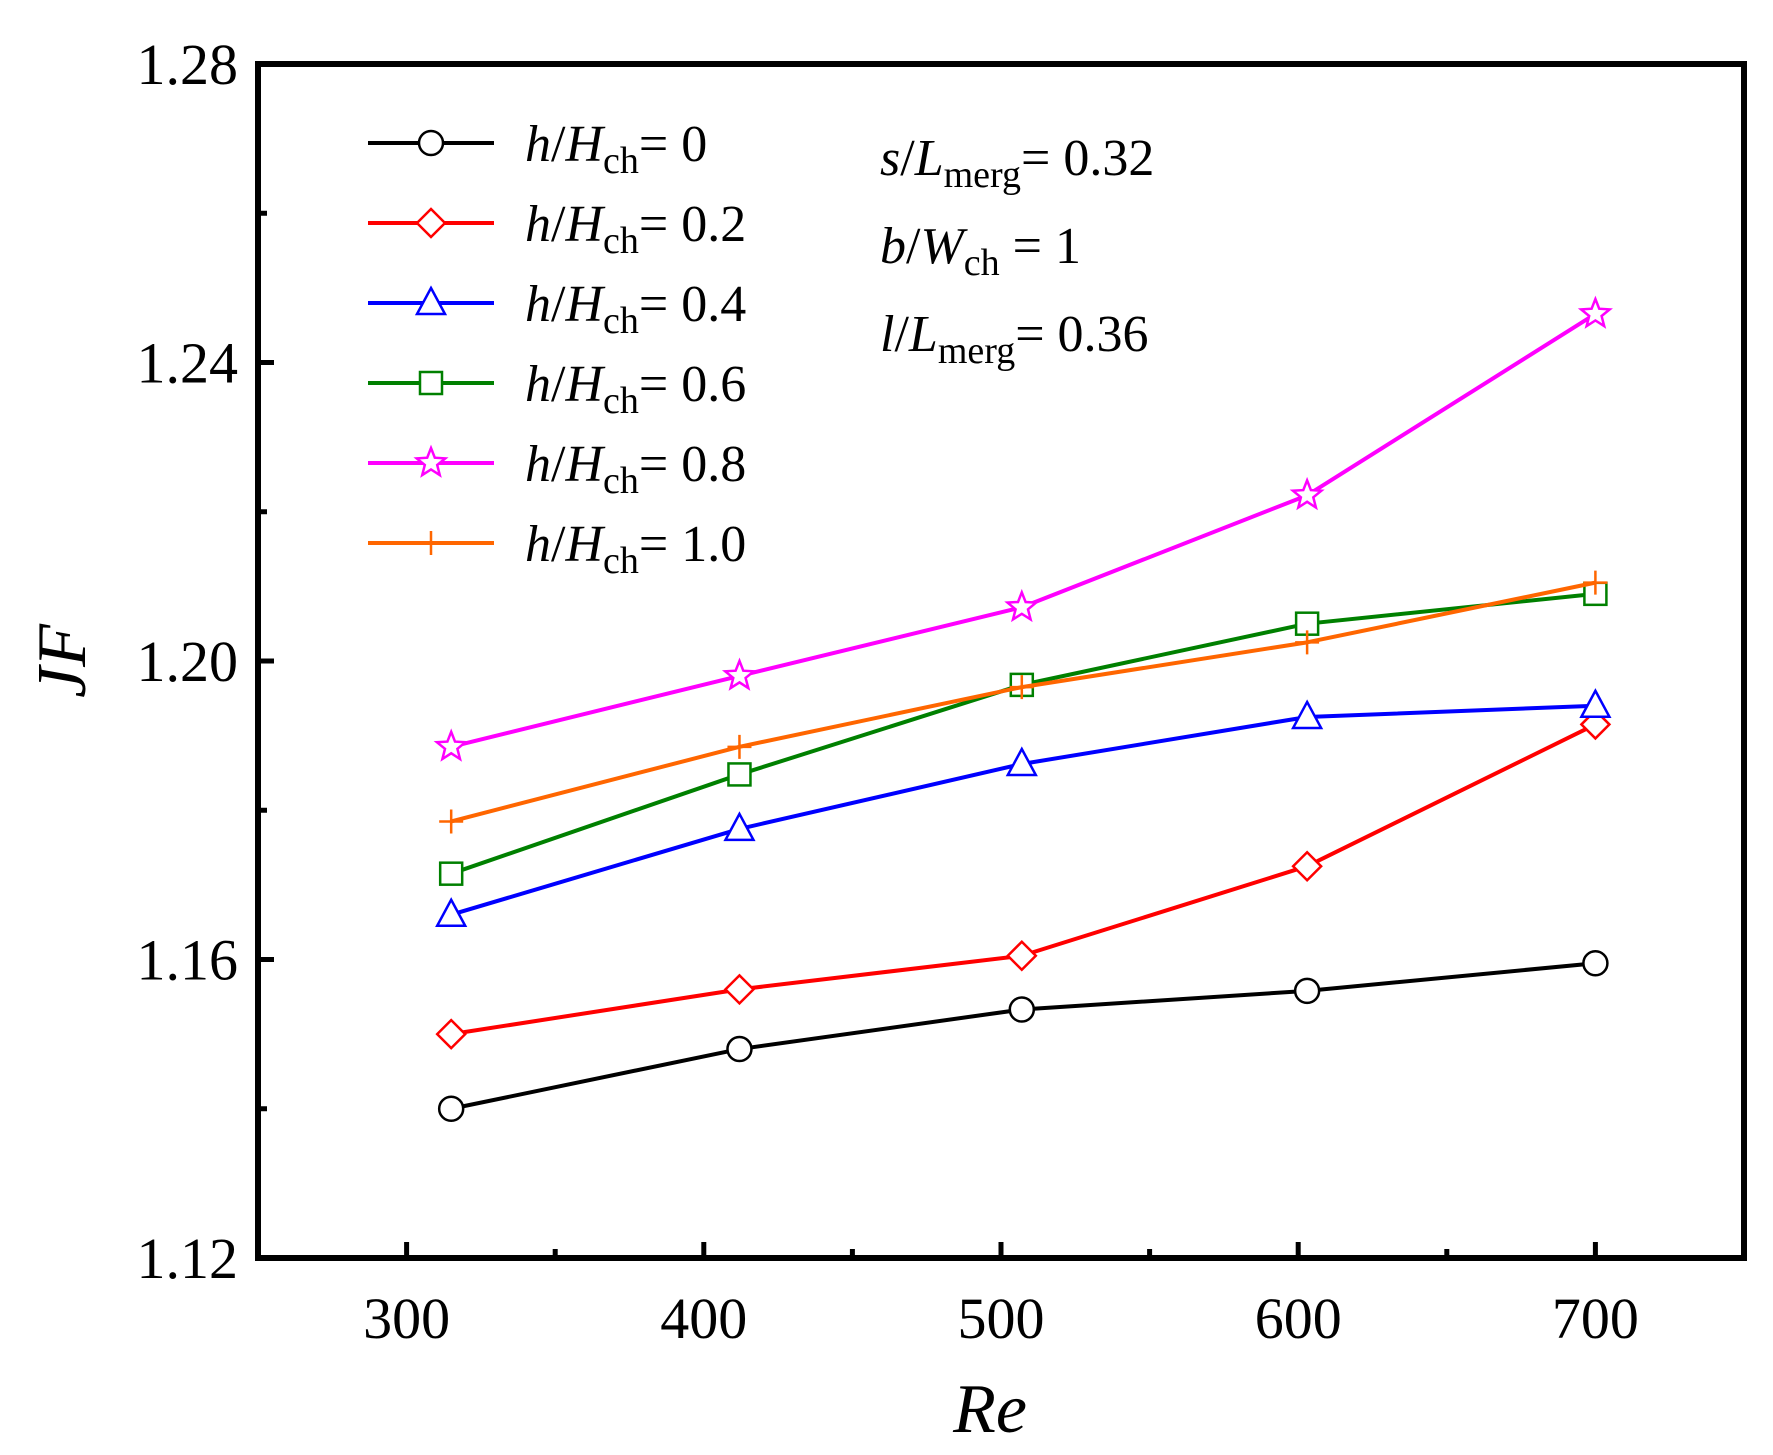 The width and height of the screenshot is (1773, 1455). I want to click on legend-item: h/Hch= 0, so click(537, 149).